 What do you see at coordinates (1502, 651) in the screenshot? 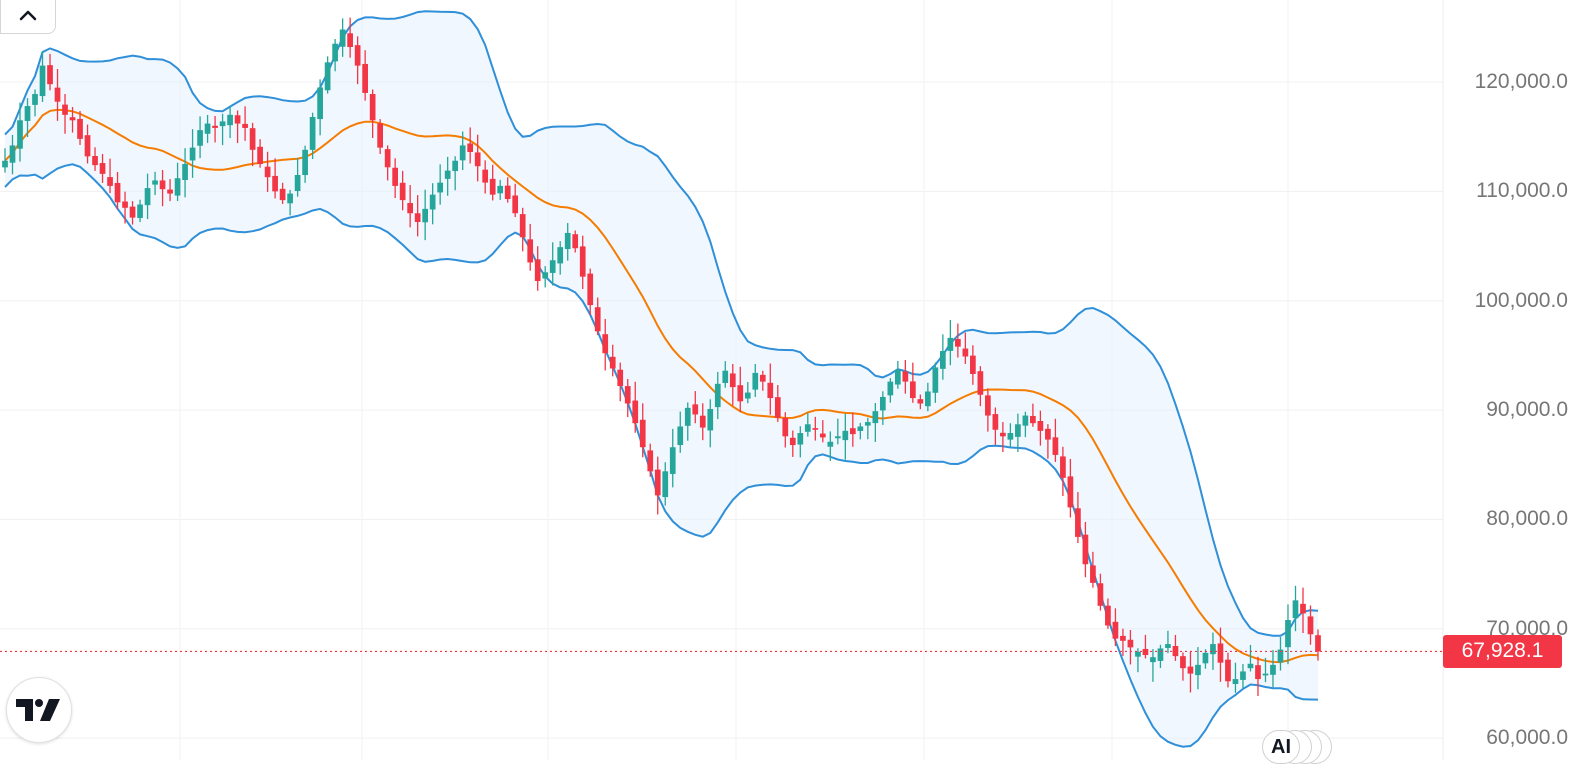
I see `last-price-tag: 67,928.1` at bounding box center [1502, 651].